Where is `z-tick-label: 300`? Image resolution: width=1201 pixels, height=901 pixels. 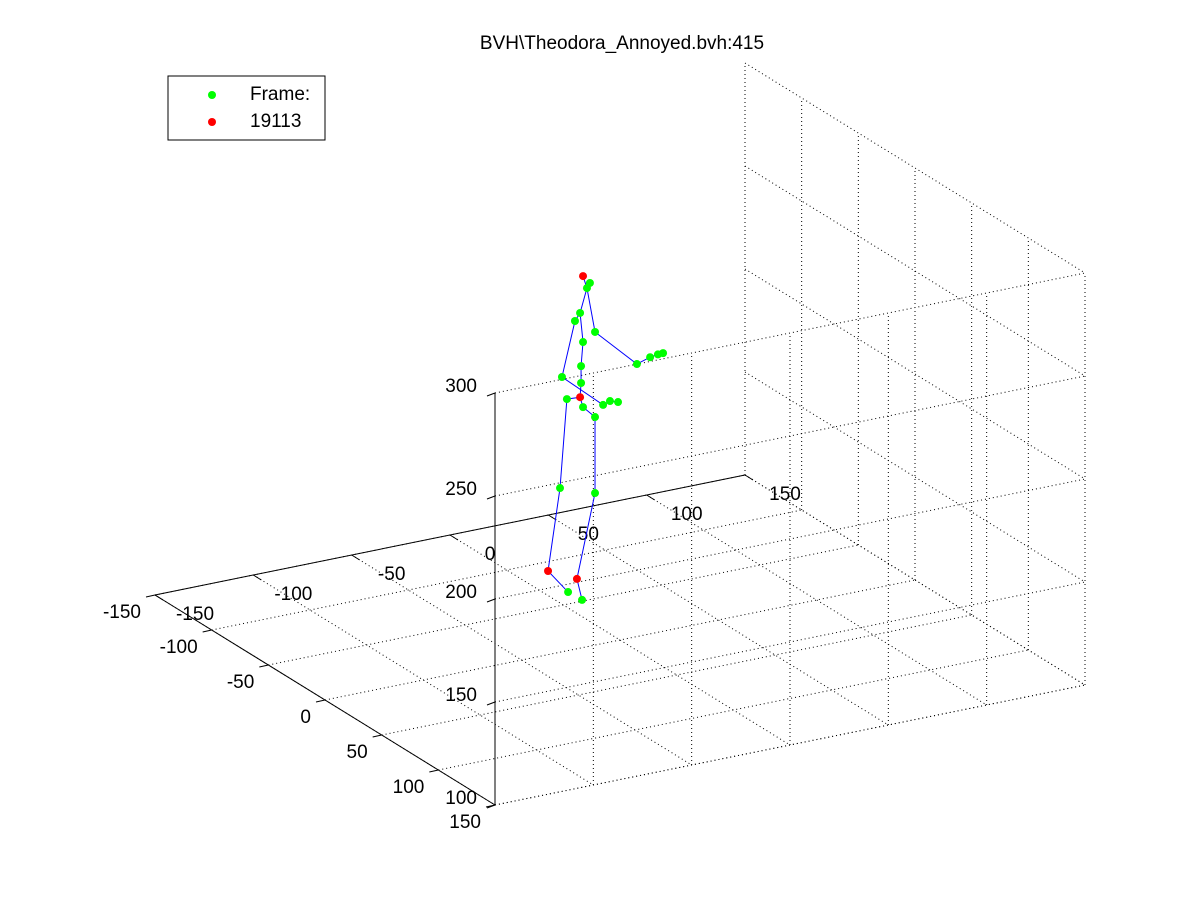
z-tick-label: 300 is located at coordinates (461, 386).